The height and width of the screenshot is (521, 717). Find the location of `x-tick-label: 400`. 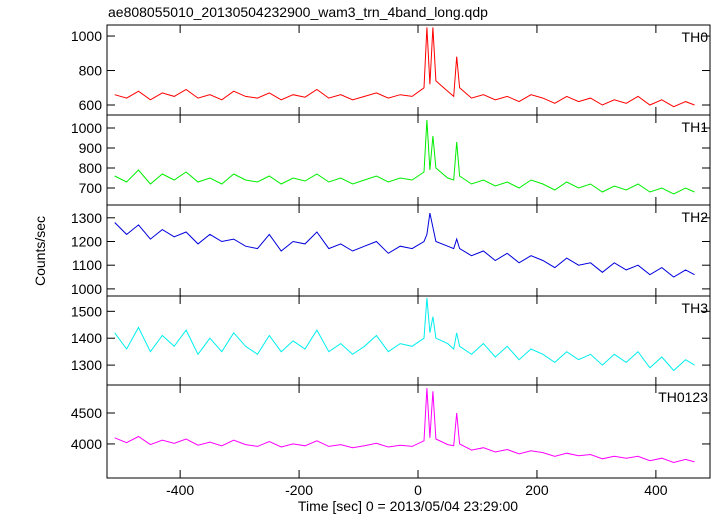

x-tick-label: 400 is located at coordinates (656, 490).